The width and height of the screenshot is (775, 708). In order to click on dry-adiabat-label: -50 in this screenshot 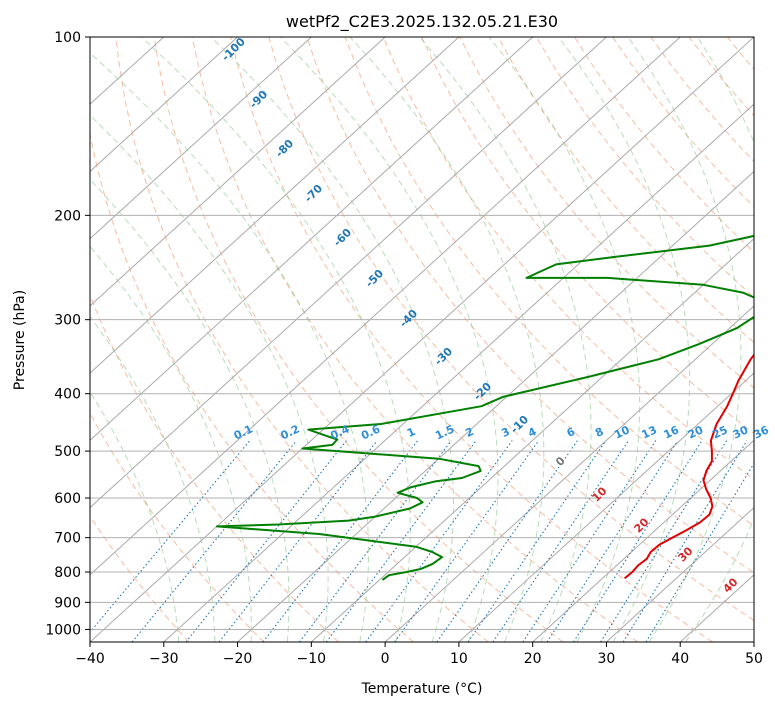, I will do `click(374, 278)`.